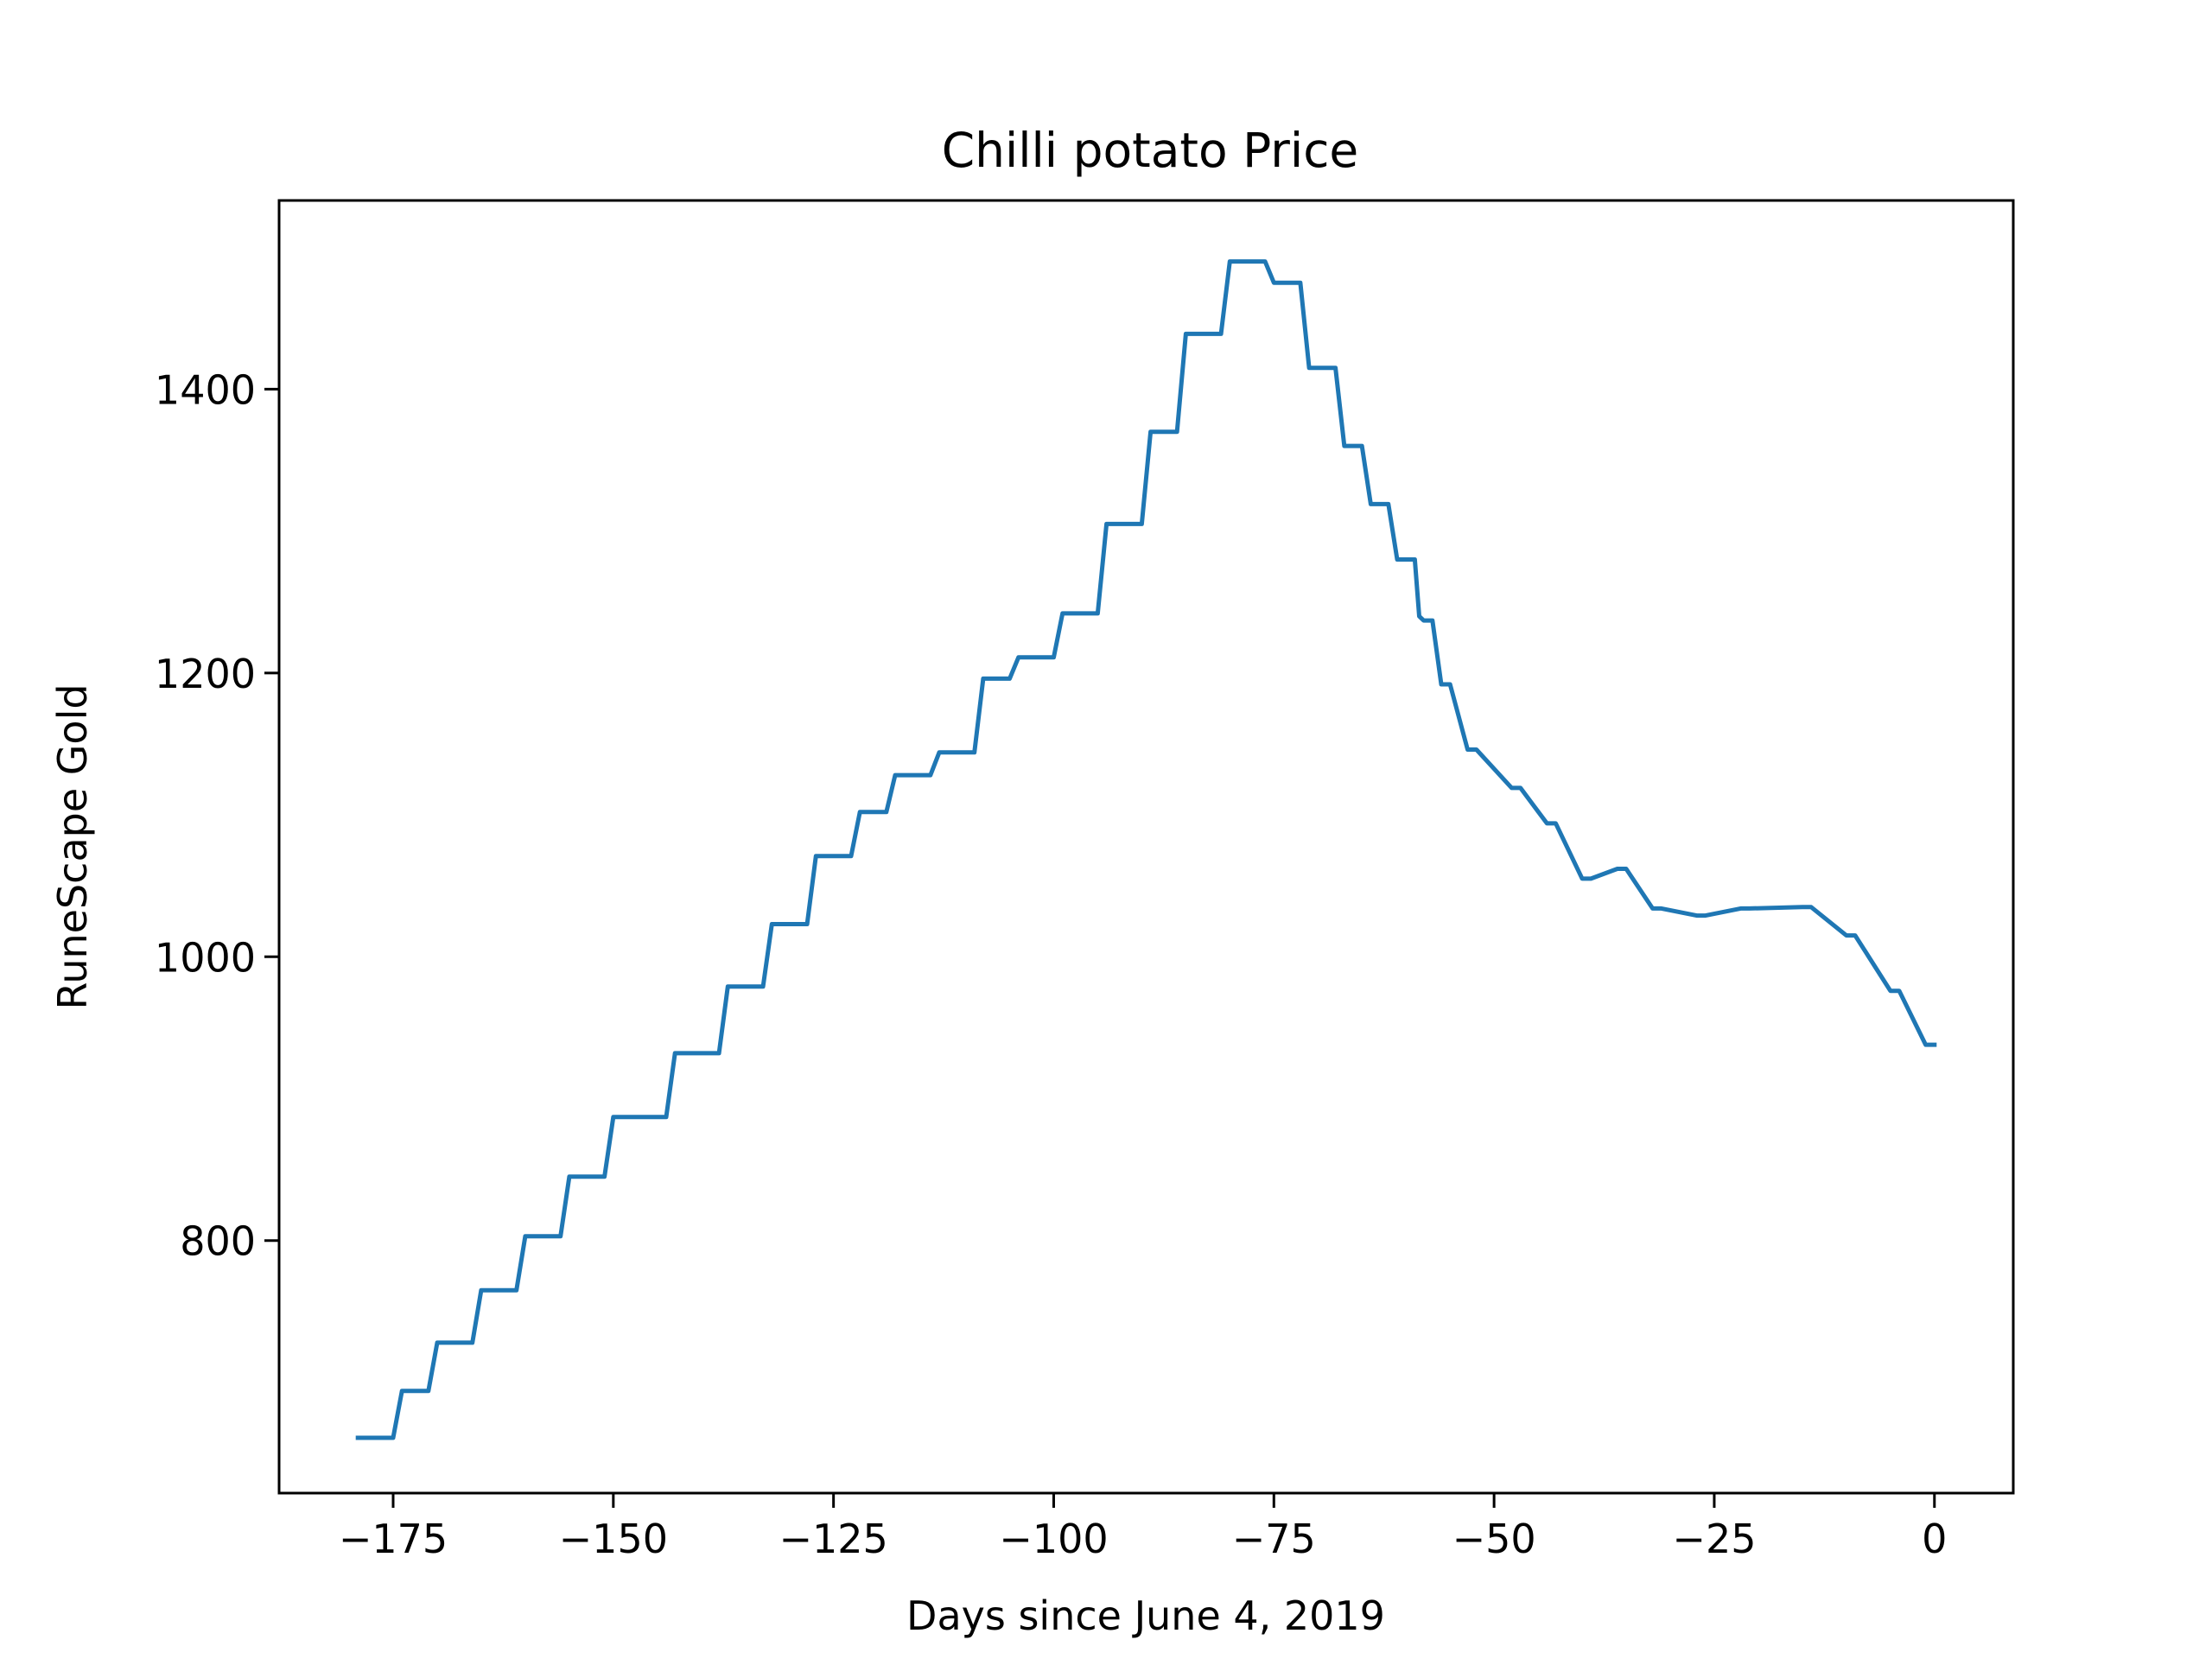 The image size is (2212, 1659). Describe the element at coordinates (217, 815) in the screenshot. I see `y-axis-ticks: 800 1000 1200 1400` at that location.